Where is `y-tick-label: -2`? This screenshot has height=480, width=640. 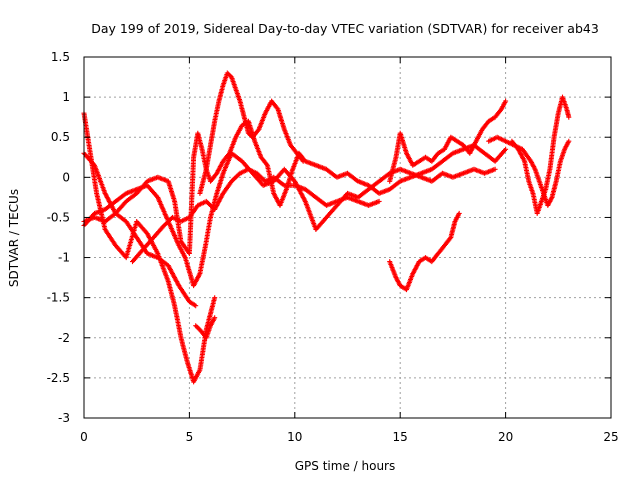
y-tick-label: -2 is located at coordinates (64, 338).